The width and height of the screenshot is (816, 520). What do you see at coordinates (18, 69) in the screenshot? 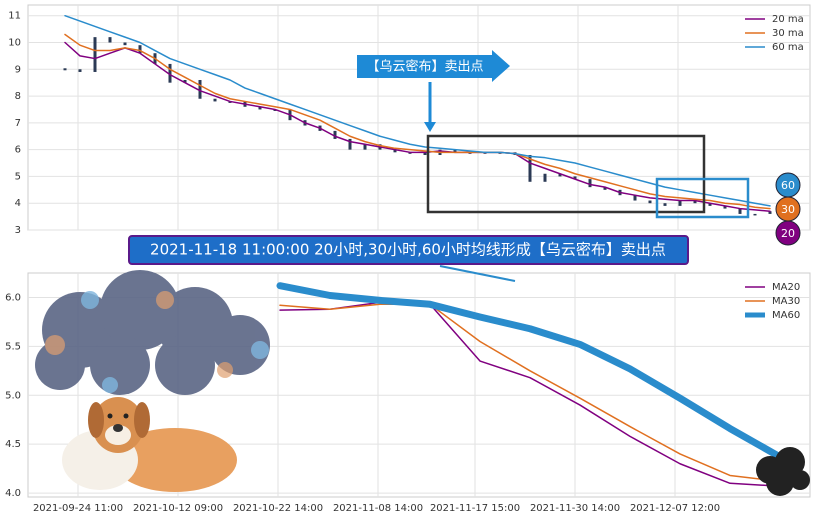
I see `y-tick-label: 9` at bounding box center [18, 69].